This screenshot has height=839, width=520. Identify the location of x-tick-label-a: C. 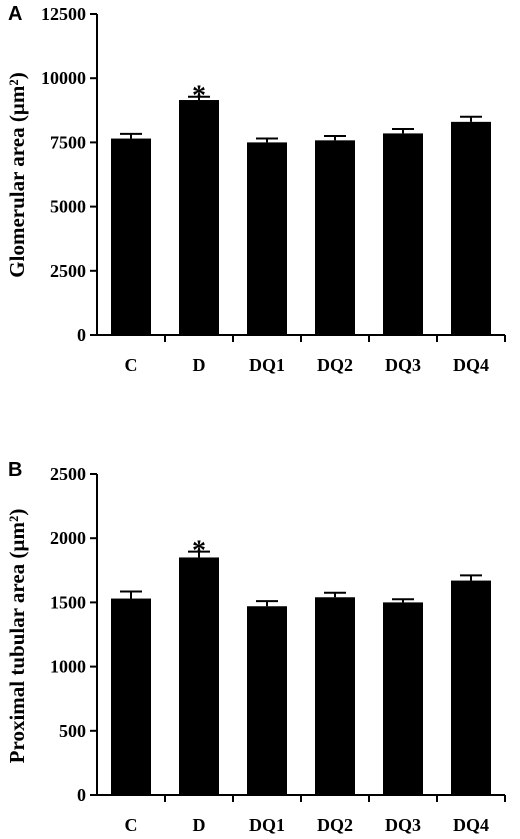
(131, 365).